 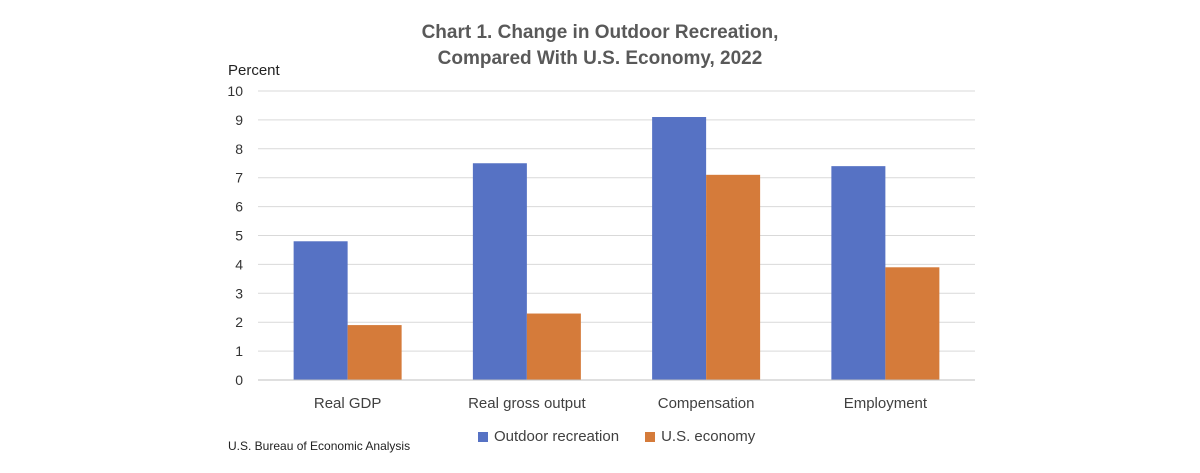 What do you see at coordinates (254, 70) in the screenshot?
I see `y-axis-label: Percent` at bounding box center [254, 70].